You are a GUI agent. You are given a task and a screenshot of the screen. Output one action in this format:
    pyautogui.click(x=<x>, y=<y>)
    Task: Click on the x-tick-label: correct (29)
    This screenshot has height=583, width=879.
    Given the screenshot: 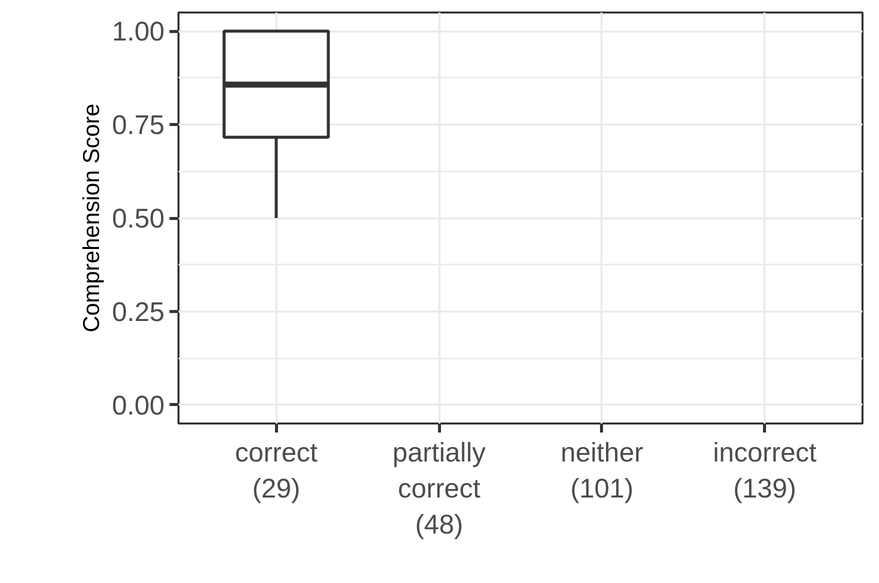 What is the action you would take?
    pyautogui.click(x=276, y=471)
    